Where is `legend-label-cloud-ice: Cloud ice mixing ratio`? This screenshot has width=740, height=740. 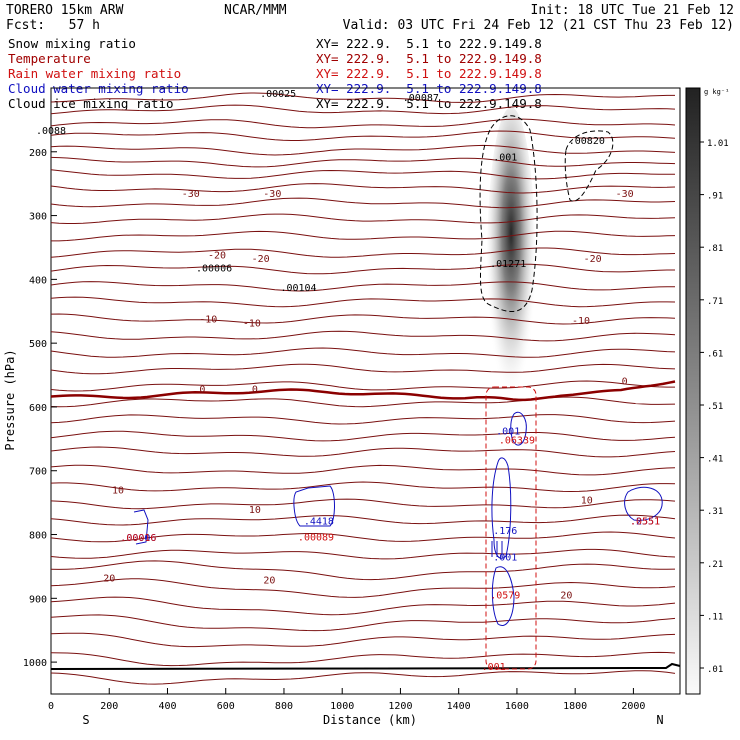
legend-label-cloud-ice: Cloud ice mixing ratio is located at coordinates (91, 103).